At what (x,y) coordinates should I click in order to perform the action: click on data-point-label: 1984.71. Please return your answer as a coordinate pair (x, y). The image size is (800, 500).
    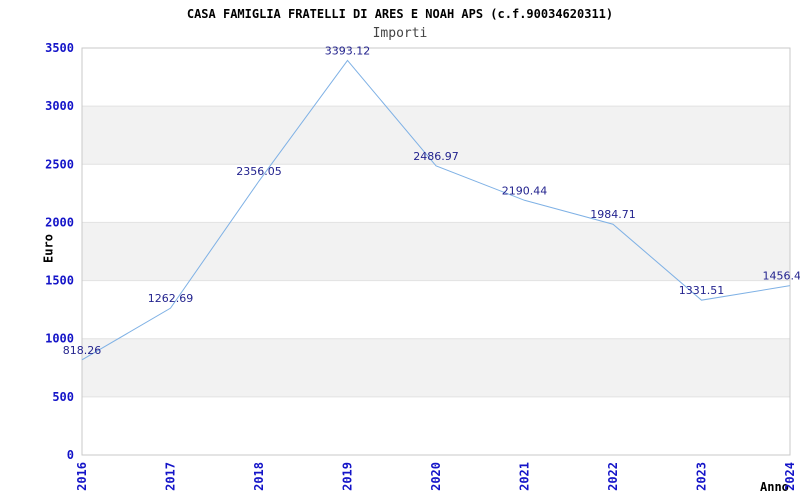
    Looking at the image, I should click on (613, 214).